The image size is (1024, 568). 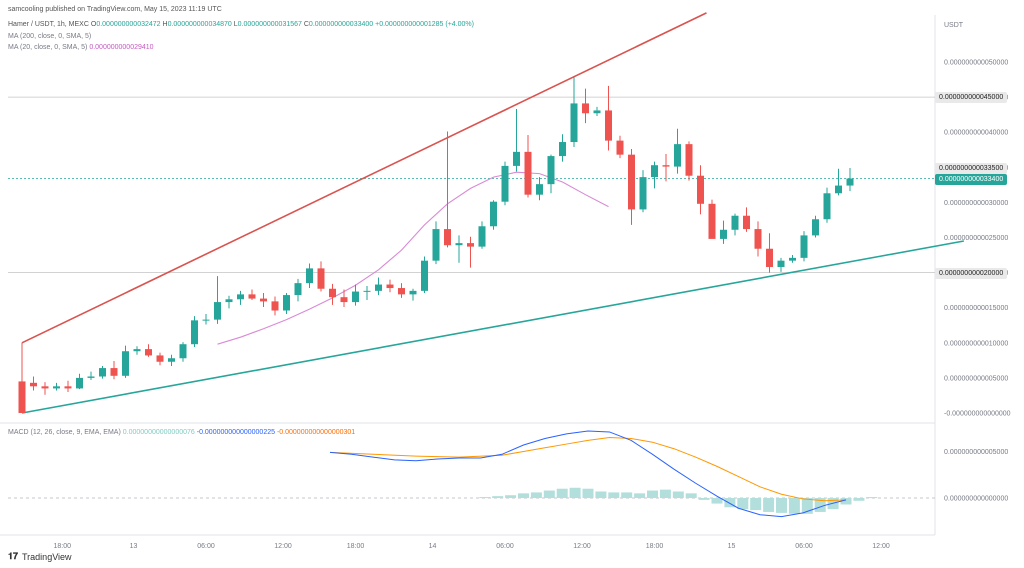 I want to click on macd-line-value: -0.000000000000000225, so click(x=235, y=432).